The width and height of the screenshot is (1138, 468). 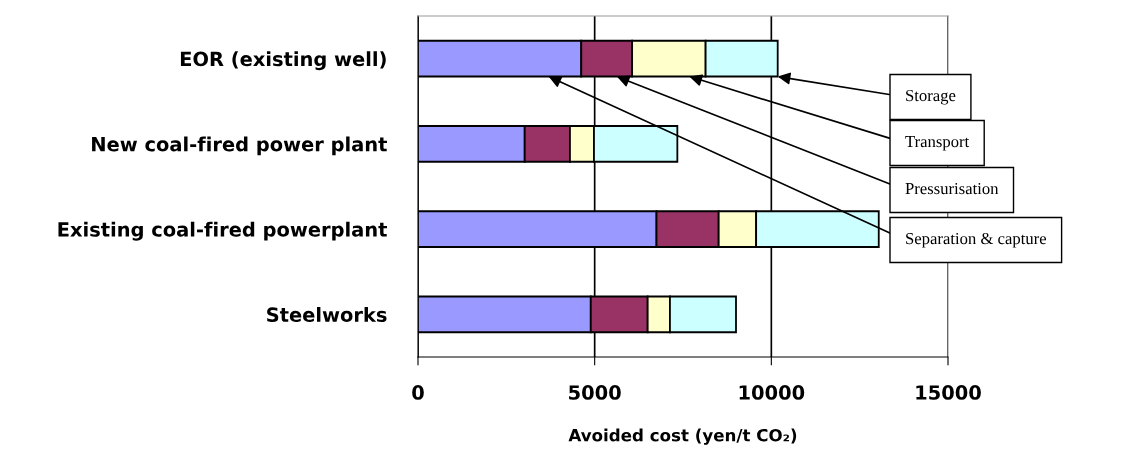 What do you see at coordinates (772, 392) in the screenshot?
I see `x-tick-label: 10000` at bounding box center [772, 392].